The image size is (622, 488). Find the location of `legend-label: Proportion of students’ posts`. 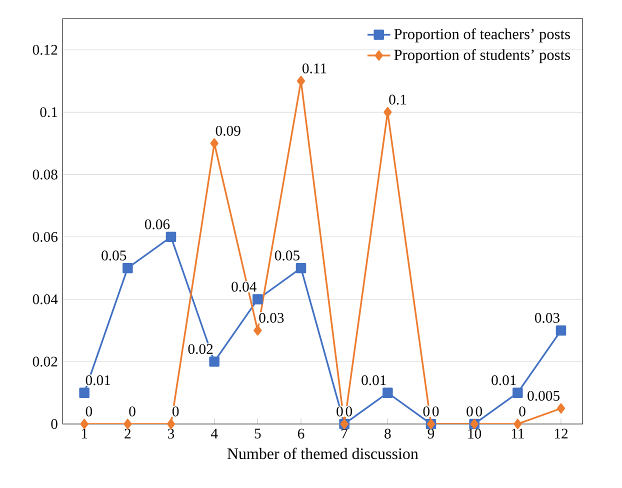

legend-label: Proportion of students’ posts is located at coordinates (482, 56).